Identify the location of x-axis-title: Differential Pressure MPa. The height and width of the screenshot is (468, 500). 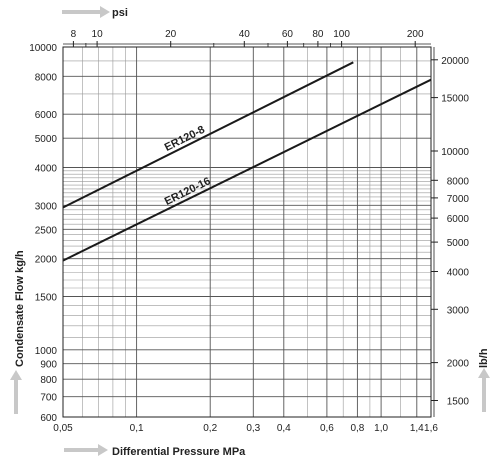
(179, 452).